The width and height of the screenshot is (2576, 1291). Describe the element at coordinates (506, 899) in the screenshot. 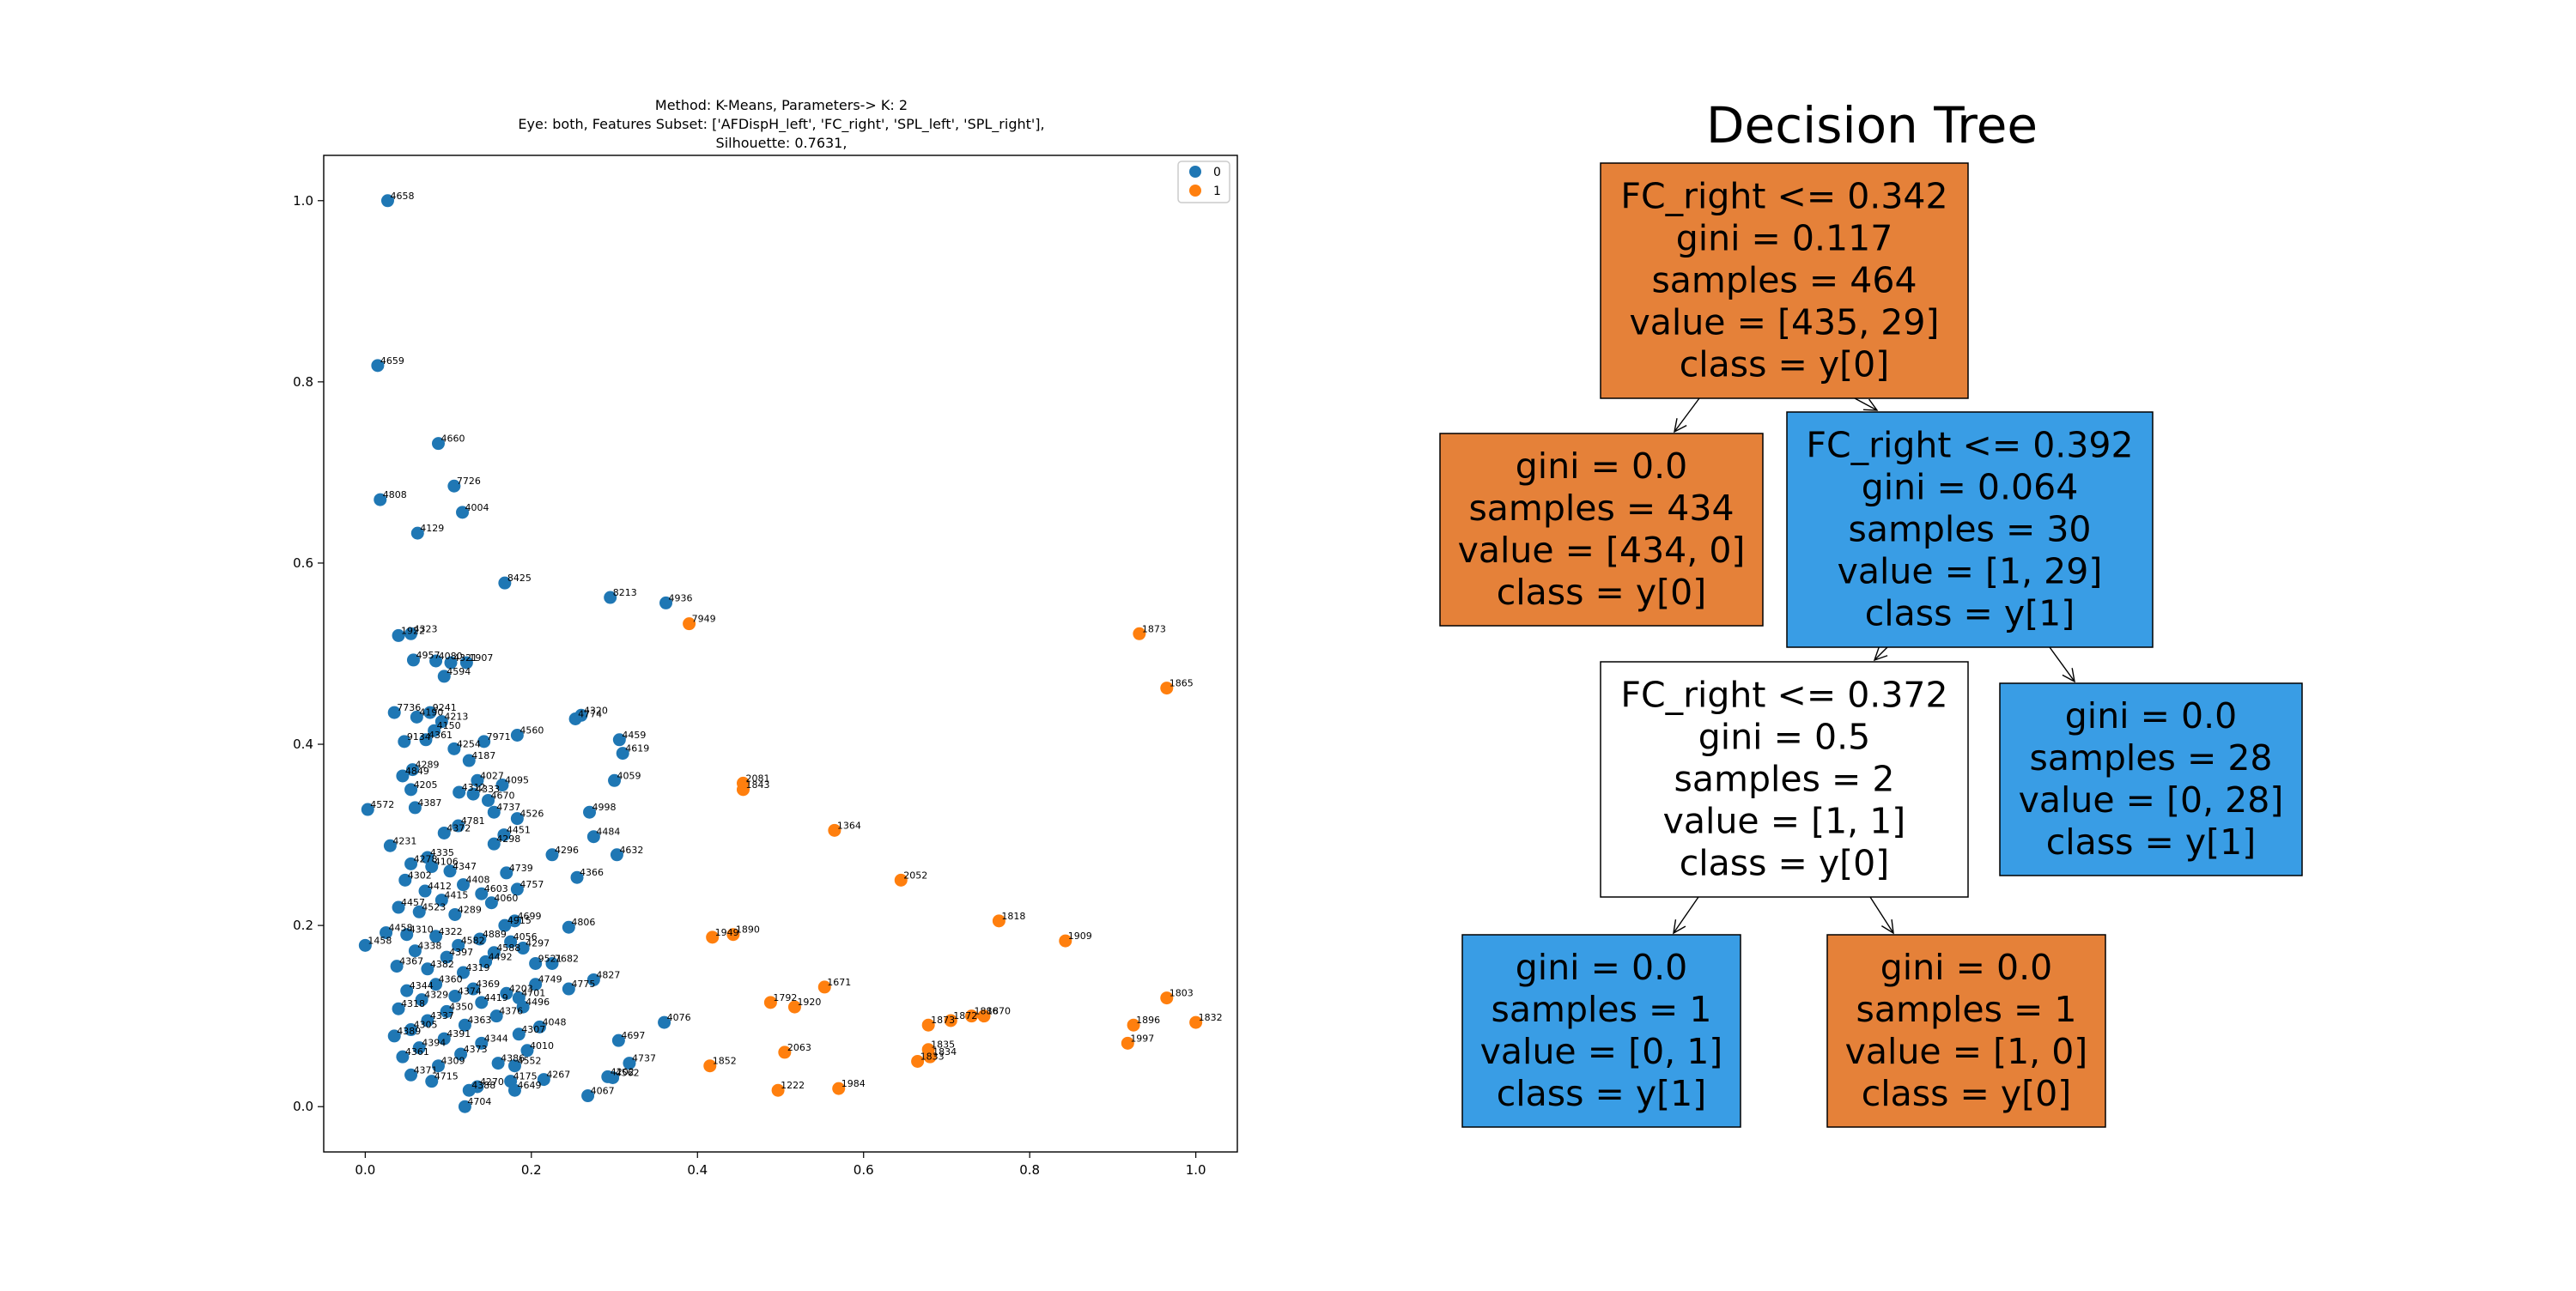

I see `scatter-point-label: 4060` at that location.